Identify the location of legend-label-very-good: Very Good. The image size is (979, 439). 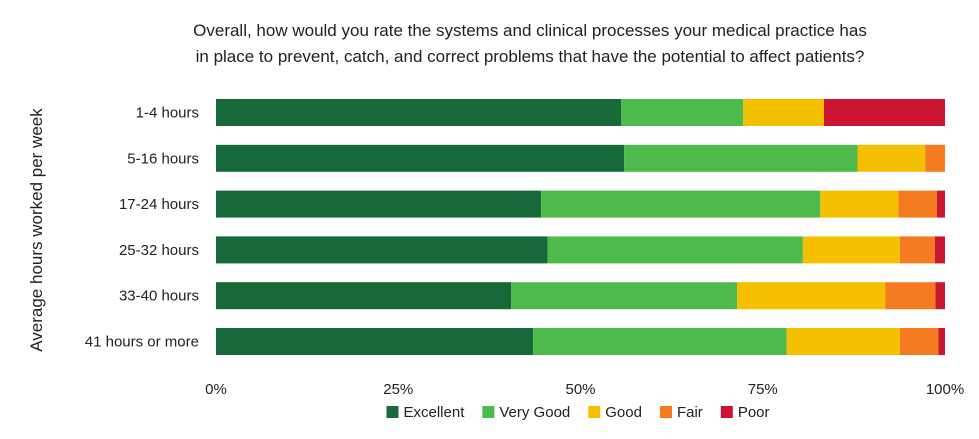
(534, 412).